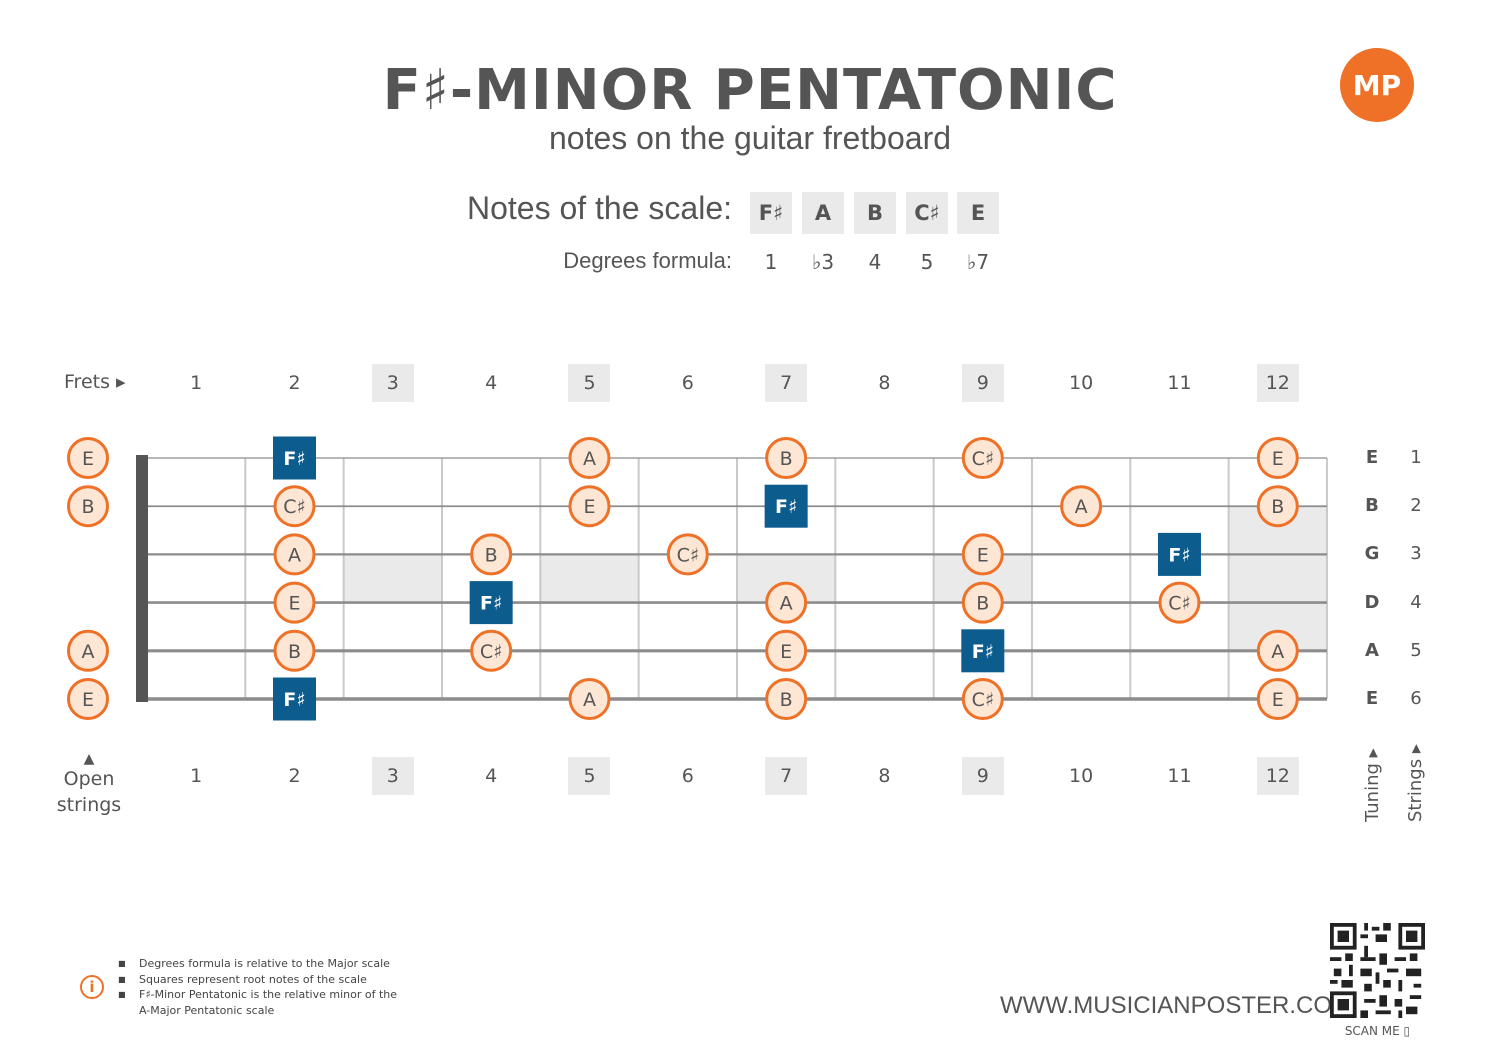 The width and height of the screenshot is (1500, 1061). What do you see at coordinates (978, 213) in the screenshot?
I see `scale-note: E` at bounding box center [978, 213].